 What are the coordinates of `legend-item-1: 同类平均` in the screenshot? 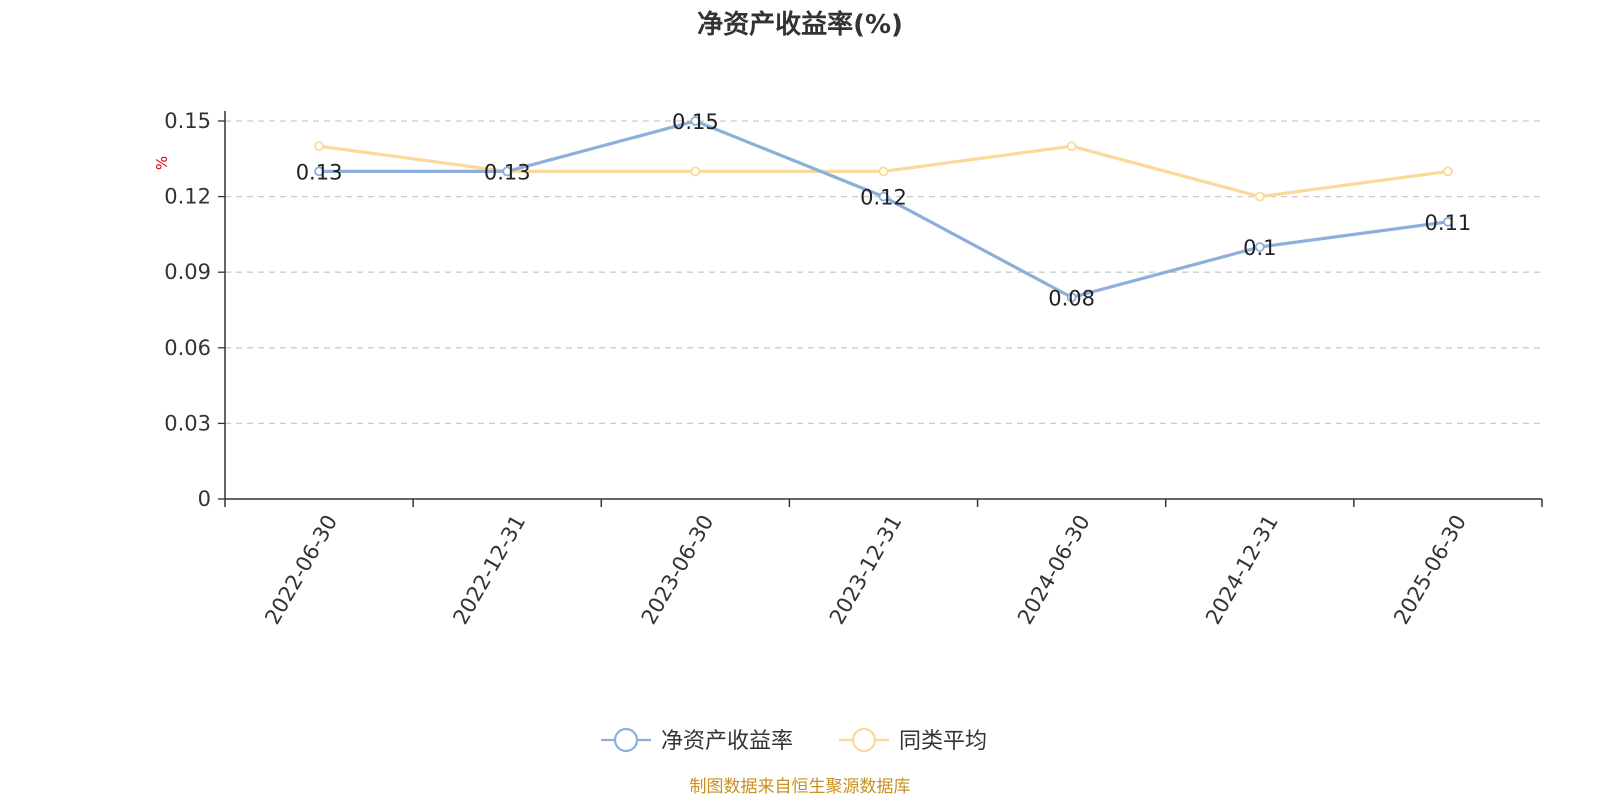 It's located at (913, 740).